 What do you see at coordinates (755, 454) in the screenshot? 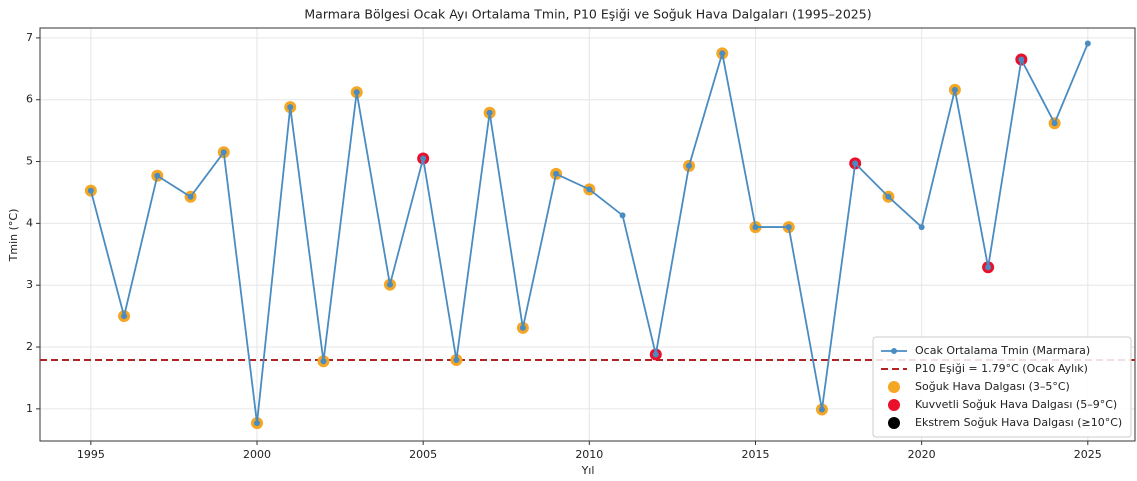
I see `x-tick-label: 2015` at bounding box center [755, 454].